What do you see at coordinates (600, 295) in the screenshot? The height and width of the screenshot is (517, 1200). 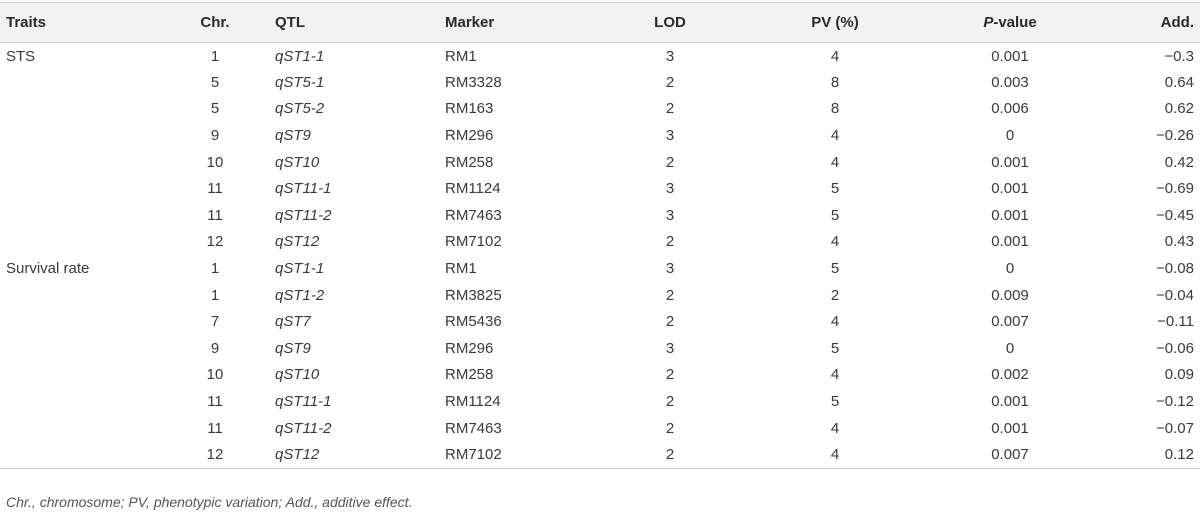 I see `table-row: 1 qST1-2 RM3825 2 2 0.009 −0.04` at bounding box center [600, 295].